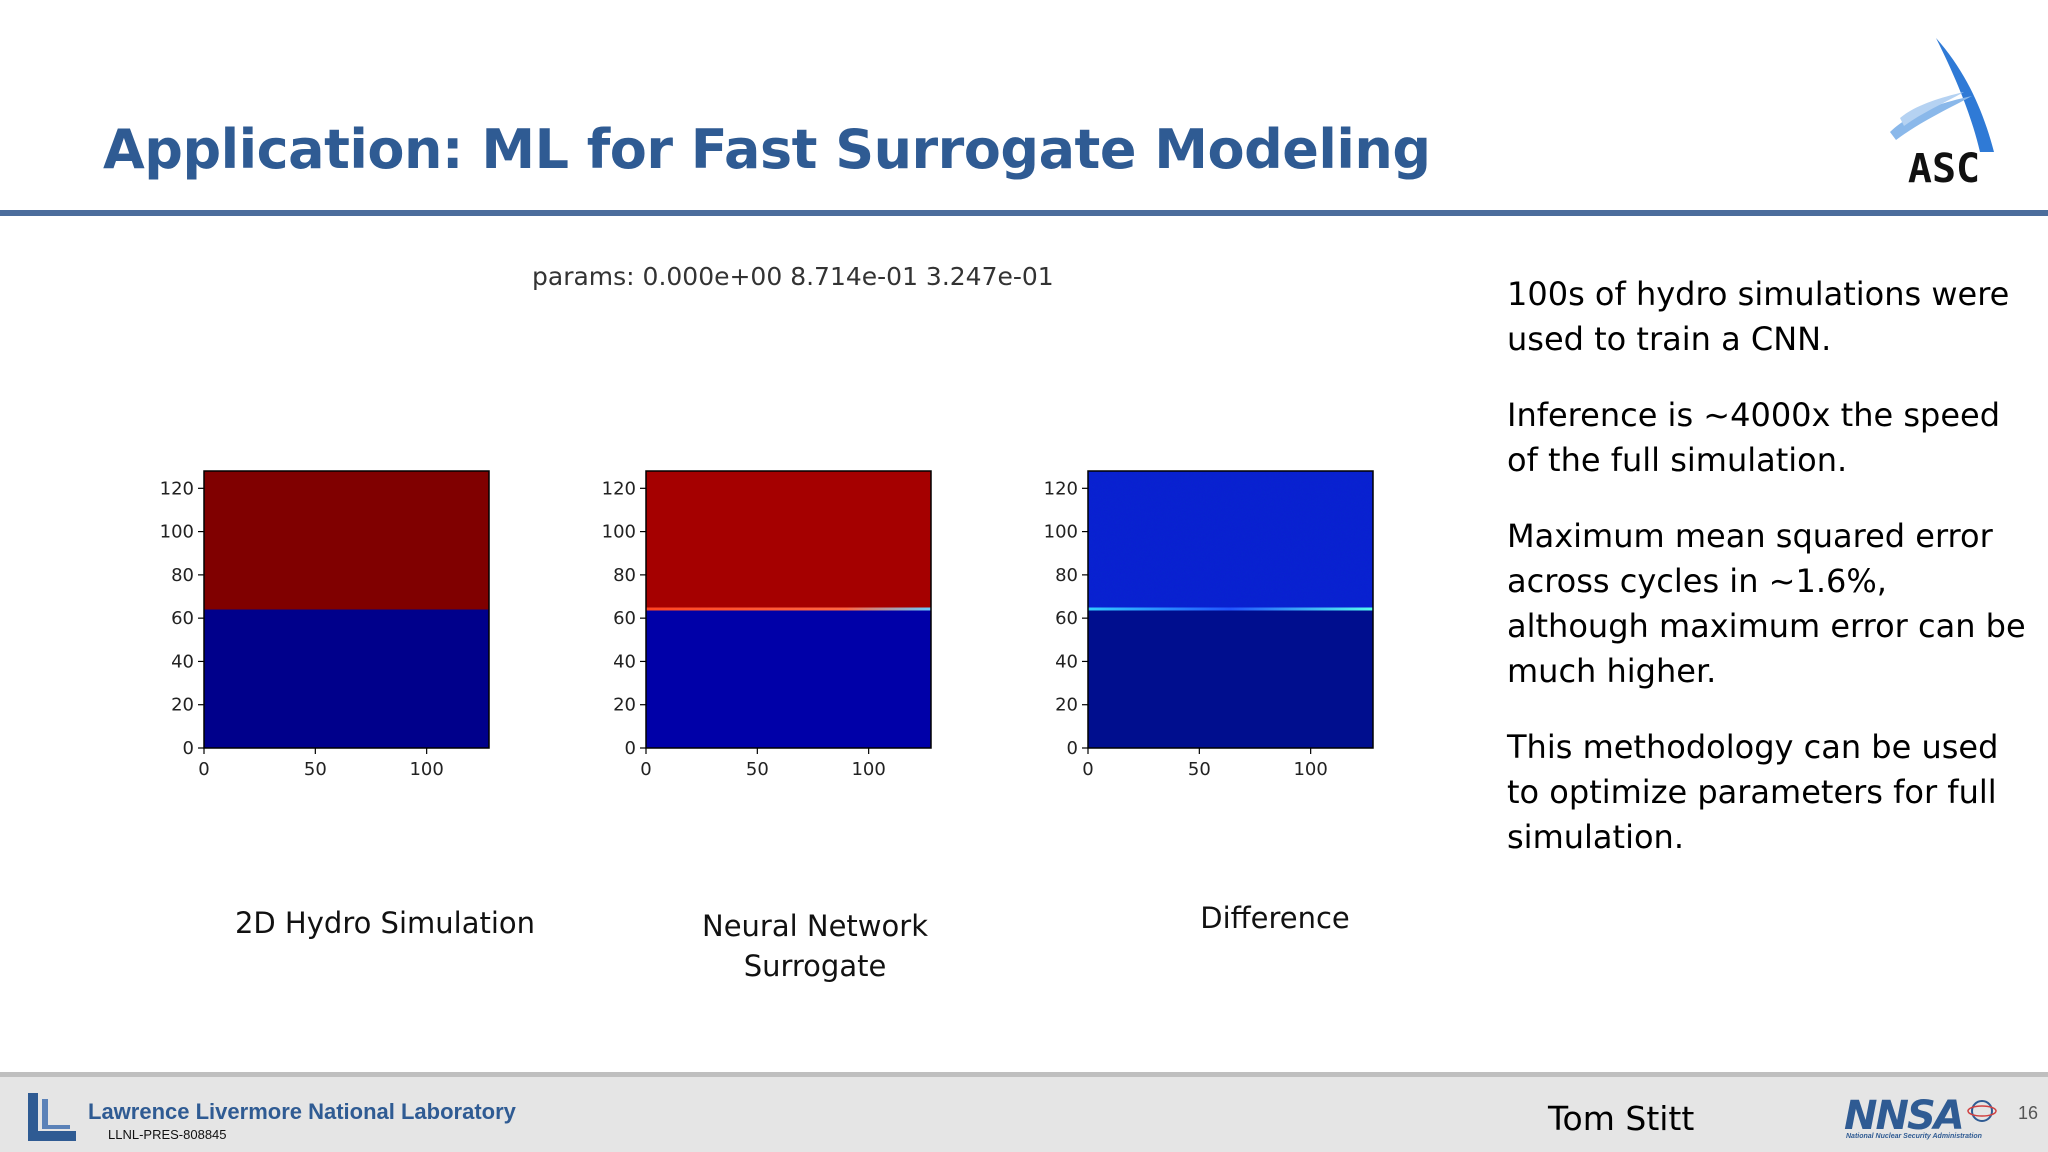 This screenshot has width=2048, height=1152. What do you see at coordinates (1914, 1136) in the screenshot?
I see `nnsa-subtitle: National Nuclear Security Administration` at bounding box center [1914, 1136].